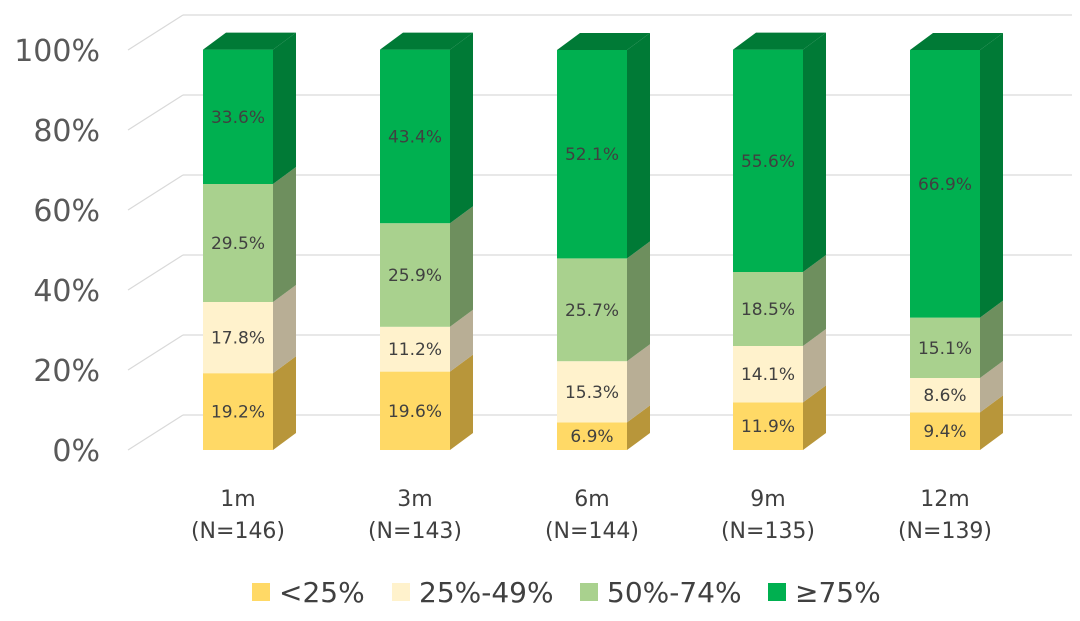 The height and width of the screenshot is (621, 1080). I want to click on x-tick-label-n: (N=146), so click(238, 531).